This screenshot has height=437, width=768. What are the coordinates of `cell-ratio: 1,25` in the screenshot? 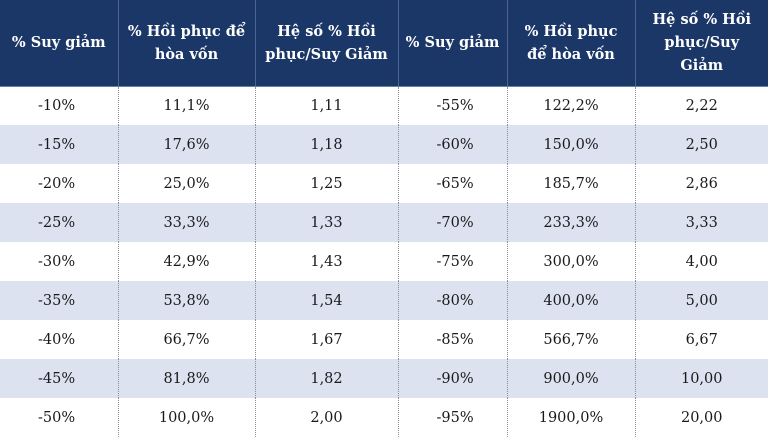 It's located at (327, 183).